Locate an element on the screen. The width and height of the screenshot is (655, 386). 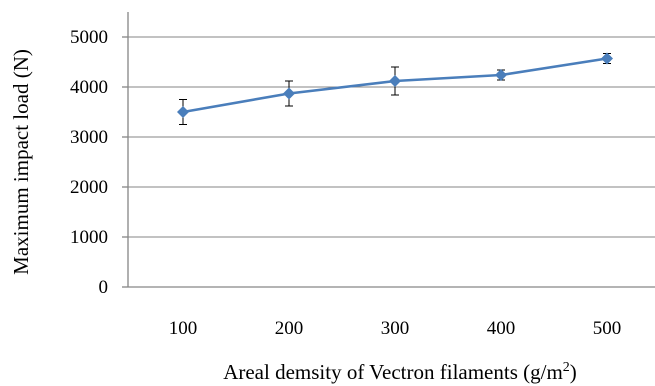
y-tick-label-5000: 5000 is located at coordinates (89, 37).